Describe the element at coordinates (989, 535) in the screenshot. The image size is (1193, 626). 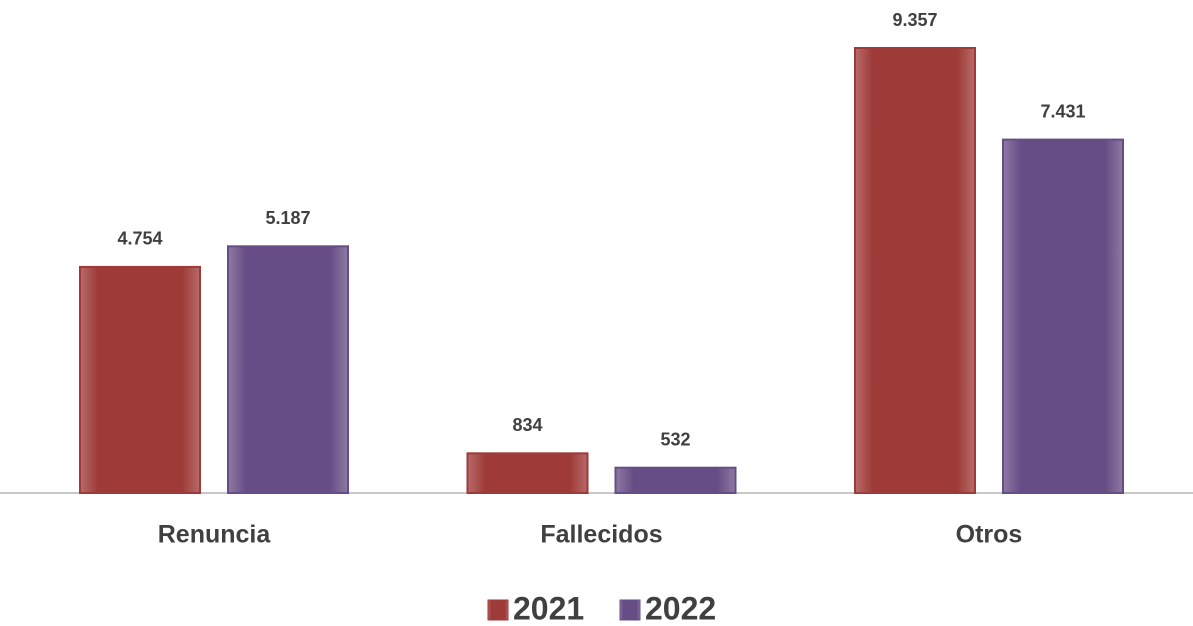
I see `x-tick-label: Otros` at that location.